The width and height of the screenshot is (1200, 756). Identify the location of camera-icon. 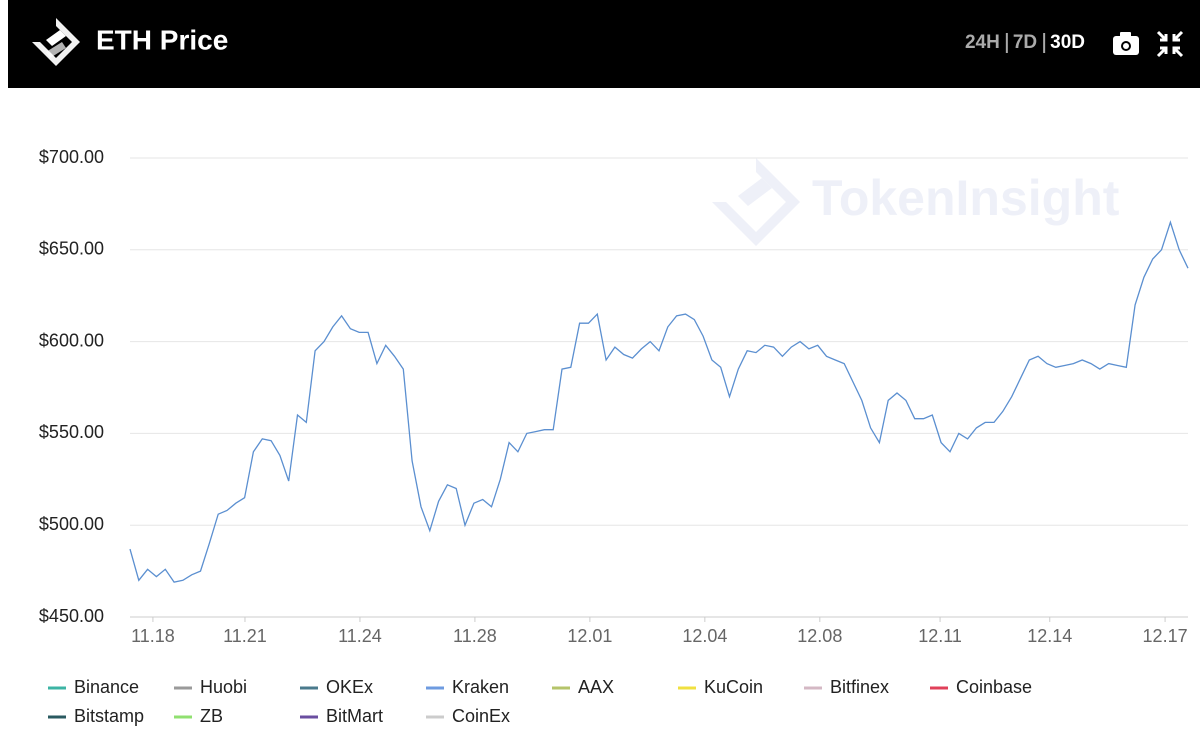
(1126, 43).